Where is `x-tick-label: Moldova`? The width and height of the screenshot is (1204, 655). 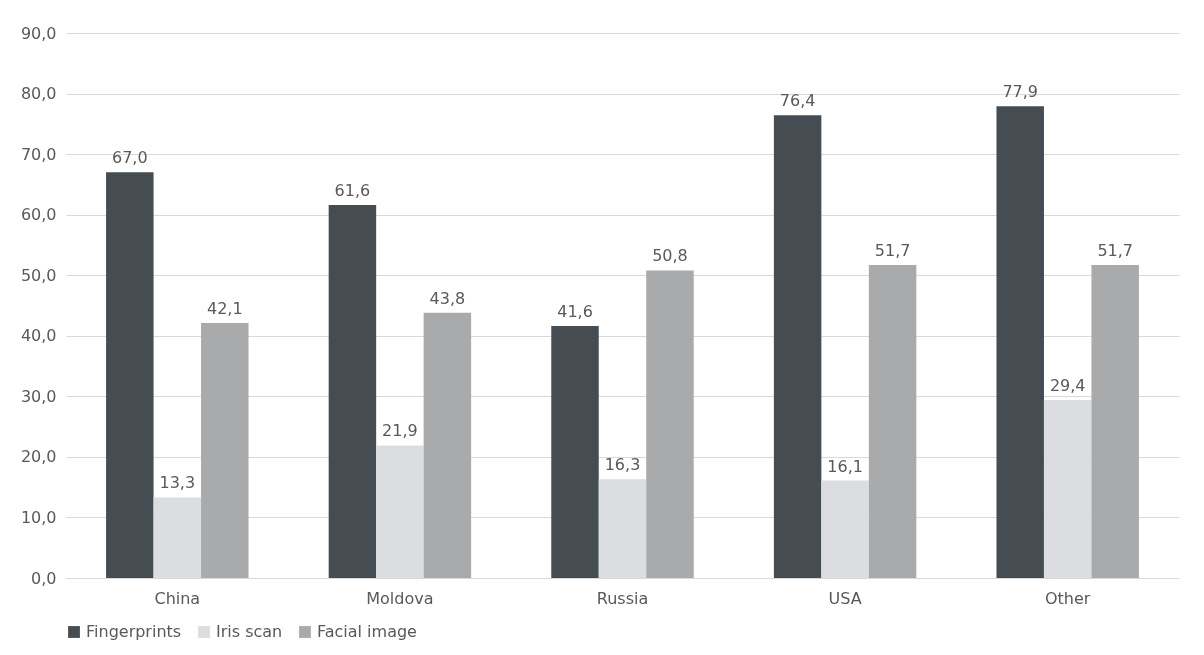 x-tick-label: Moldova is located at coordinates (400, 598).